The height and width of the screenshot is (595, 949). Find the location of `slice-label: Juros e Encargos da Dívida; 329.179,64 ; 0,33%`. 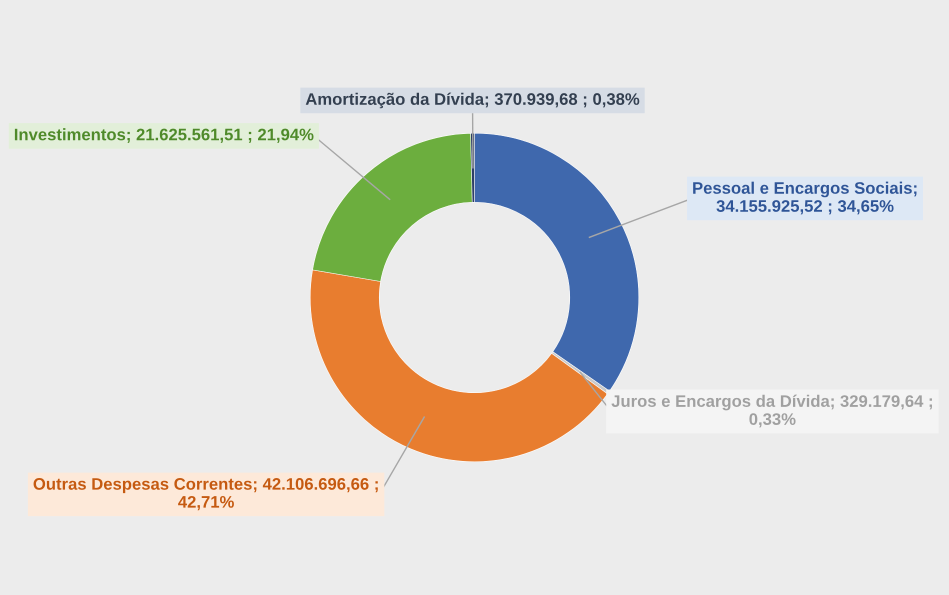

slice-label: Juros e Encargos da Dívida; 329.179,64 ; 0,33% is located at coordinates (771, 411).